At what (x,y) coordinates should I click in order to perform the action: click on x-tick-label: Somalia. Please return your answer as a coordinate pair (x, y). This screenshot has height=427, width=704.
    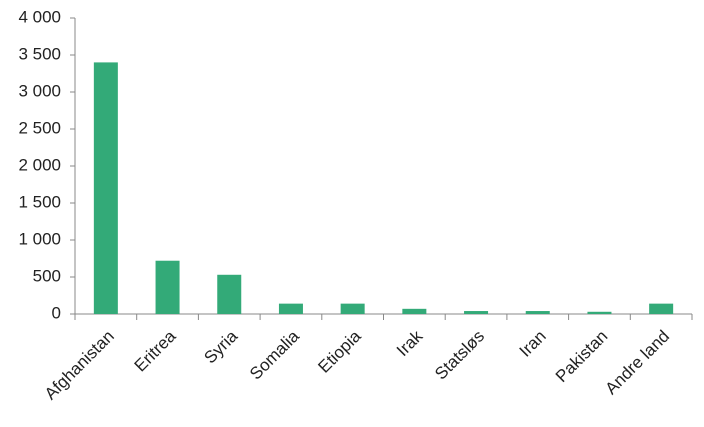
    Looking at the image, I should click on (274, 354).